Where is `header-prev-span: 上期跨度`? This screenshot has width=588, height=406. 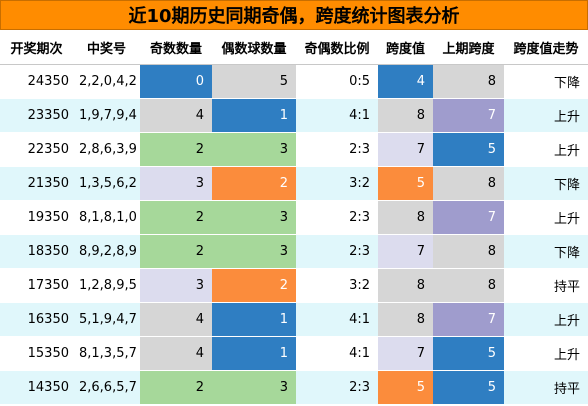 header-prev-span: 上期跨度 is located at coordinates (468, 48).